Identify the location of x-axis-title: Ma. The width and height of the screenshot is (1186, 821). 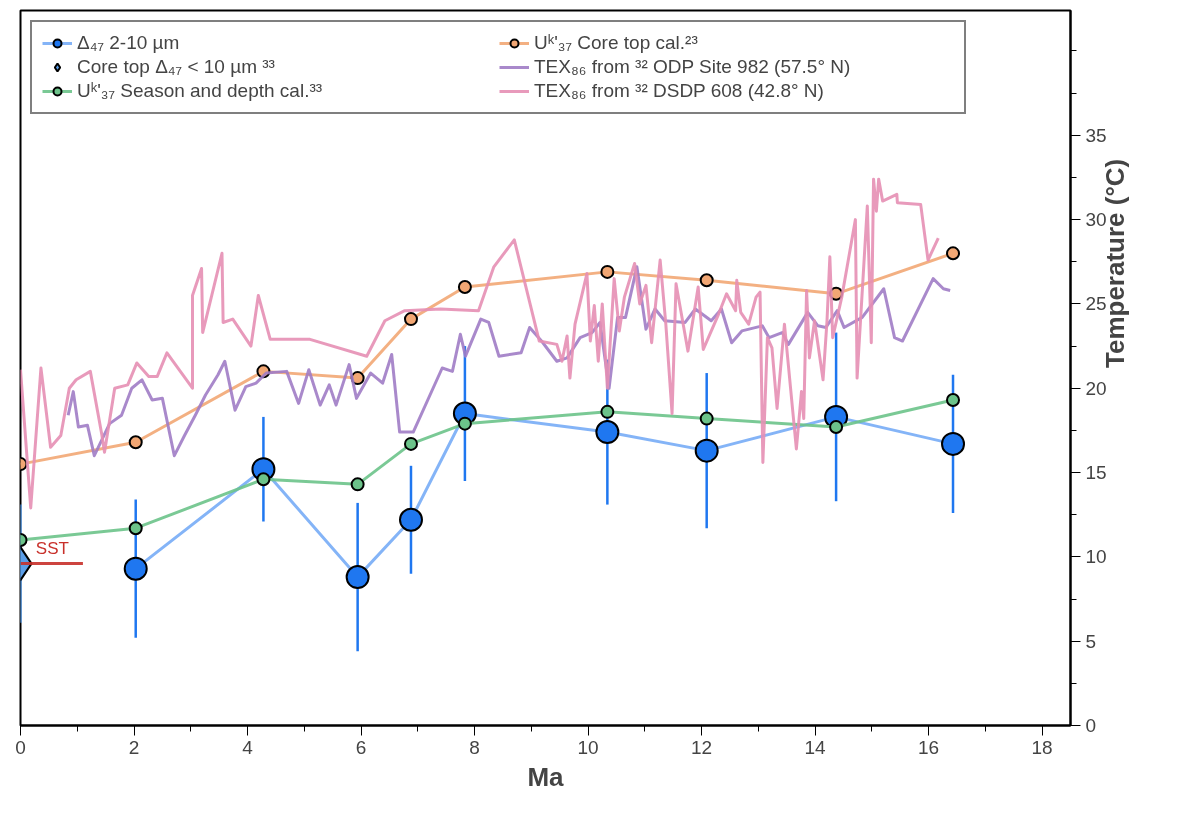
(546, 776).